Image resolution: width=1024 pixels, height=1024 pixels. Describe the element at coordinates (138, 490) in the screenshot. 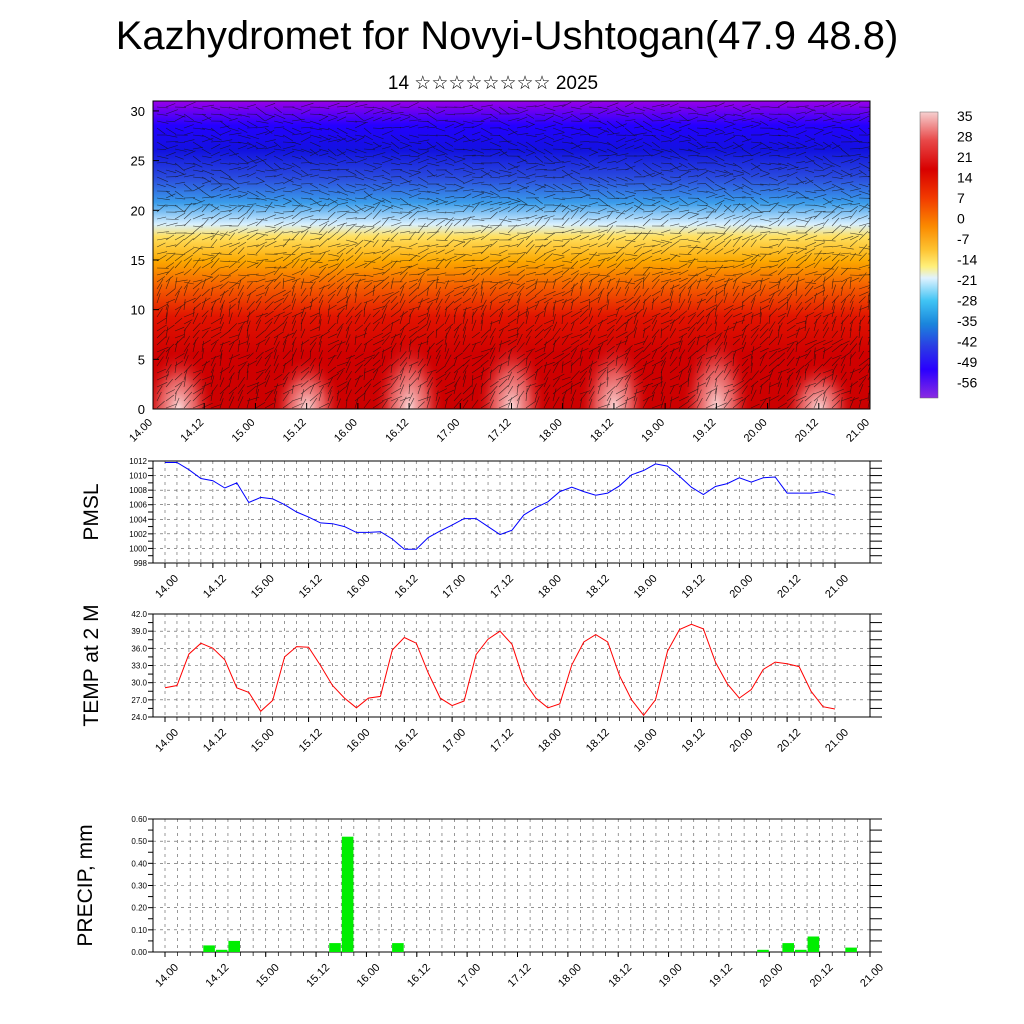

I see `y-tick-label: 1008` at that location.